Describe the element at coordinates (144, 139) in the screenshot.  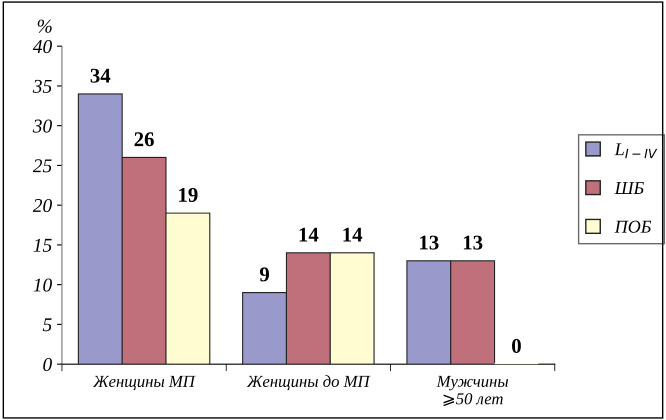
I see `data-label: 26` at that location.